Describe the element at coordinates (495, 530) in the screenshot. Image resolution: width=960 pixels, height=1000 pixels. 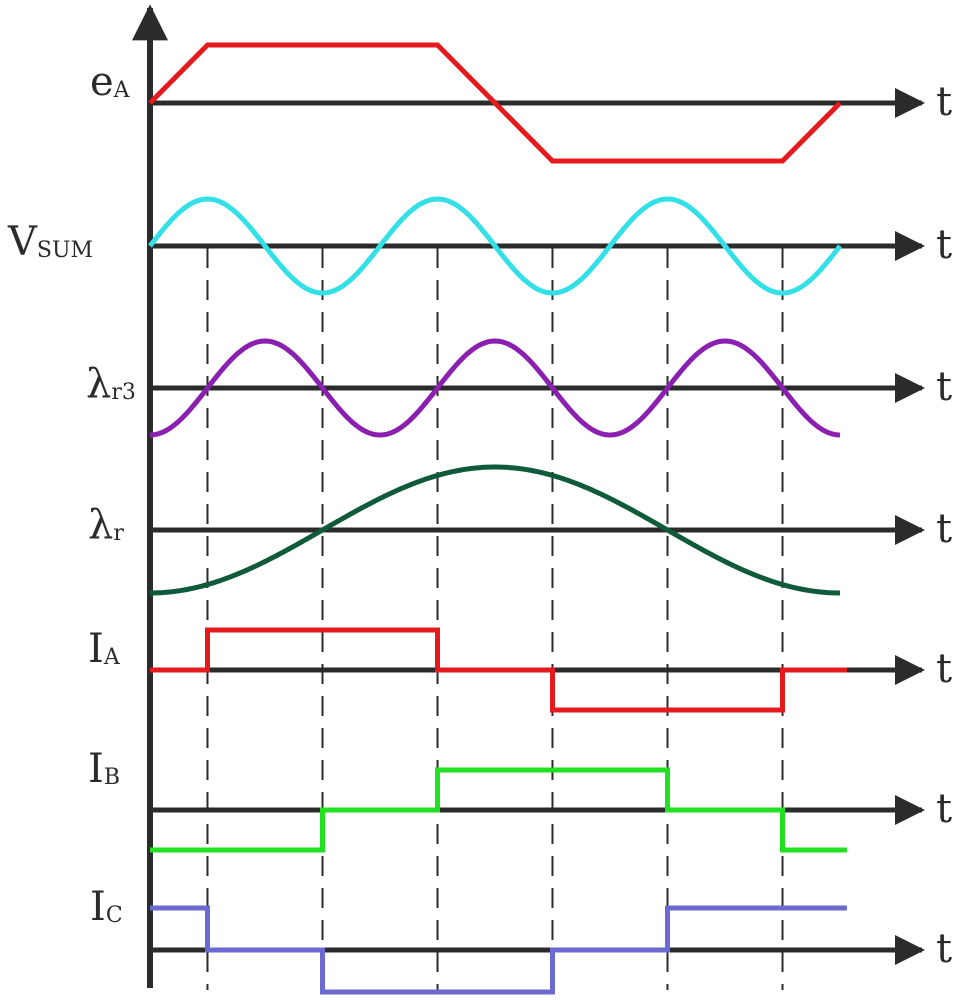
I see `trace-lambda-r` at that location.